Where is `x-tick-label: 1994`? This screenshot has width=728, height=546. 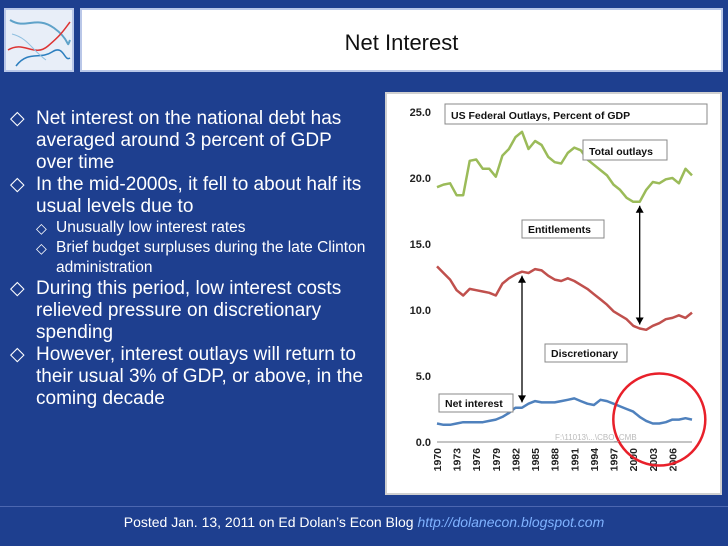 x-tick-label: 1994 is located at coordinates (595, 460).